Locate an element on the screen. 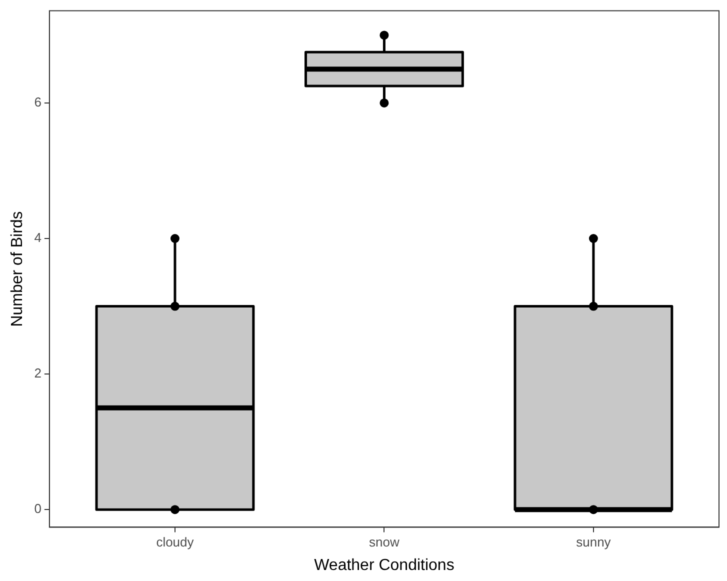  x-tick-label: snow is located at coordinates (384, 542).